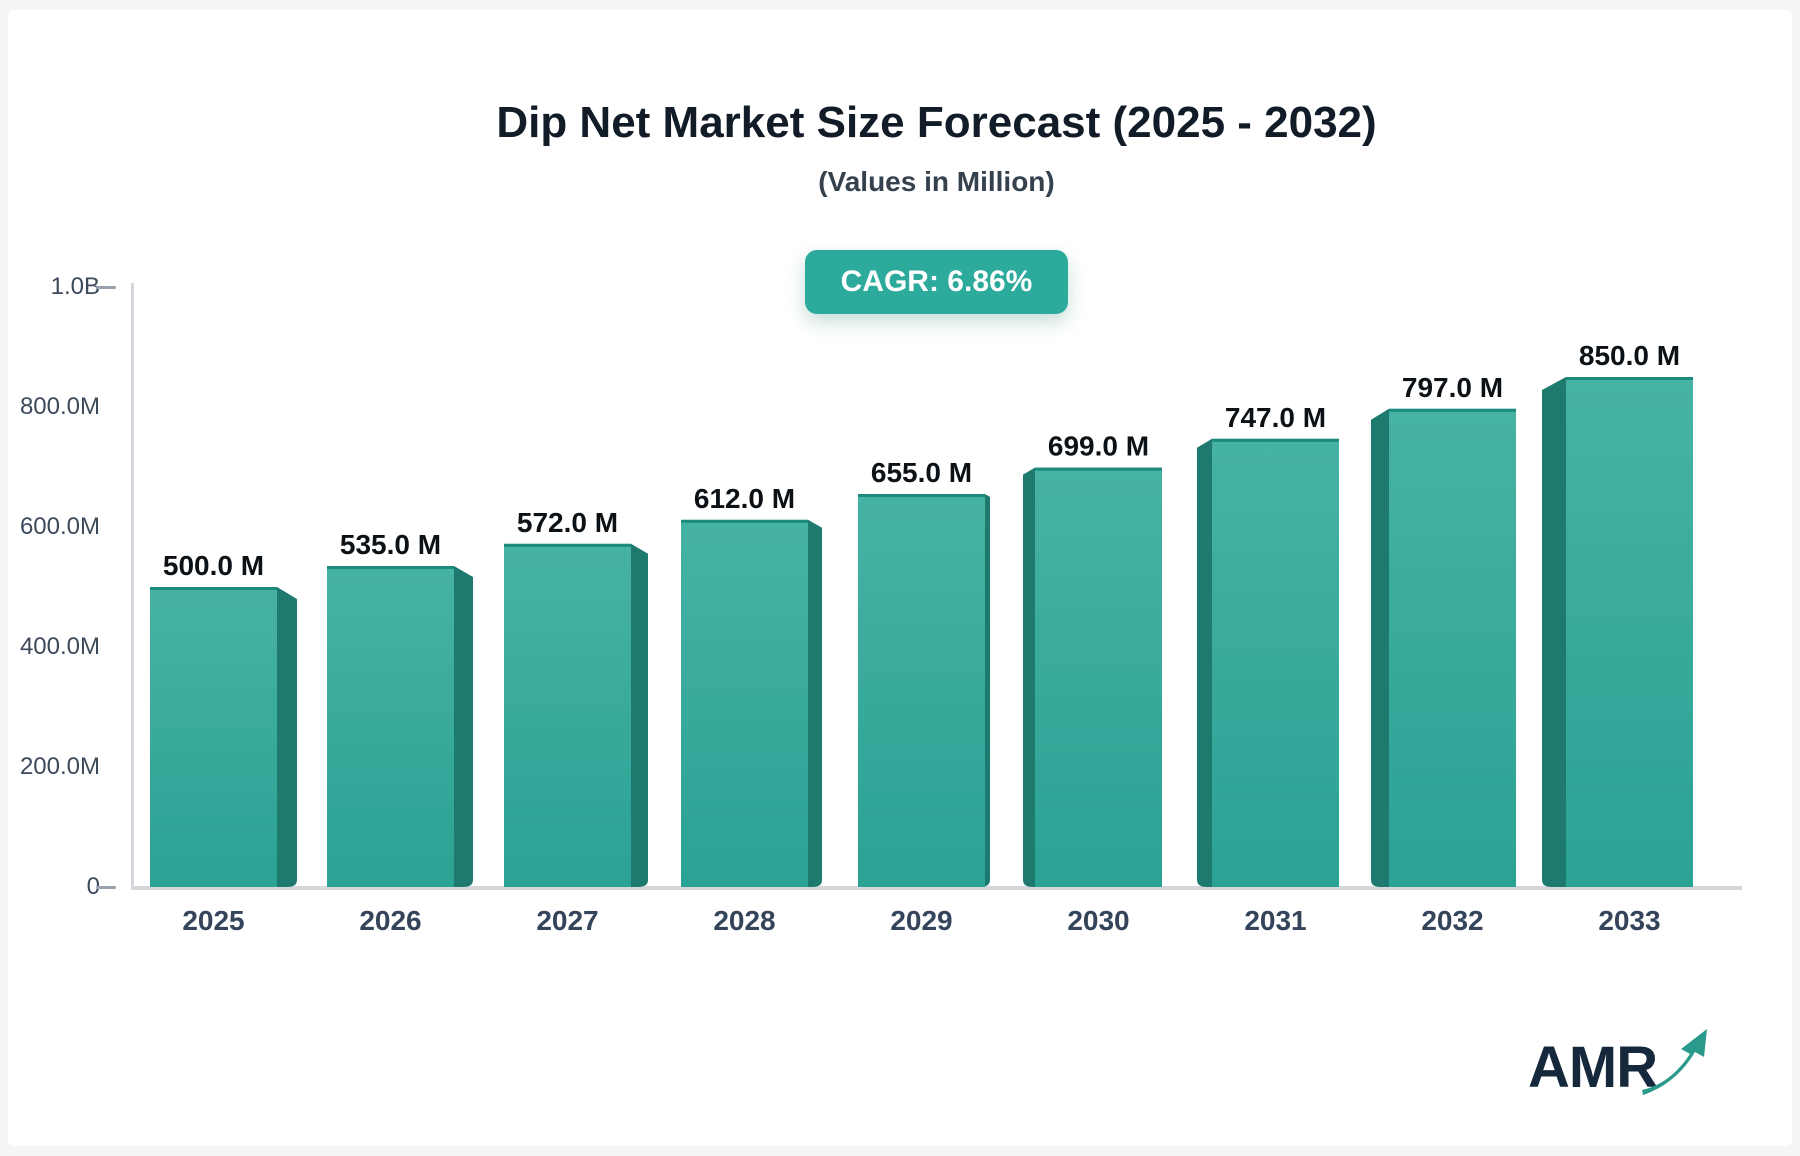 The height and width of the screenshot is (1156, 1800). What do you see at coordinates (921, 472) in the screenshot?
I see `bar-value-label: 655.0 M` at bounding box center [921, 472].